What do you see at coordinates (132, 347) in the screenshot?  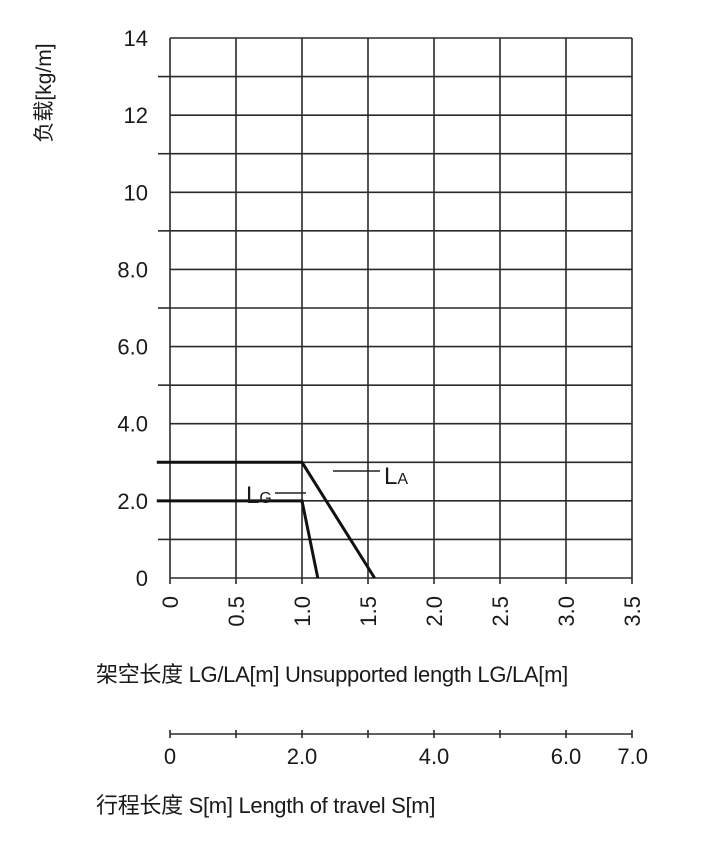 I see `y-tick-label: 6.0` at bounding box center [132, 347].